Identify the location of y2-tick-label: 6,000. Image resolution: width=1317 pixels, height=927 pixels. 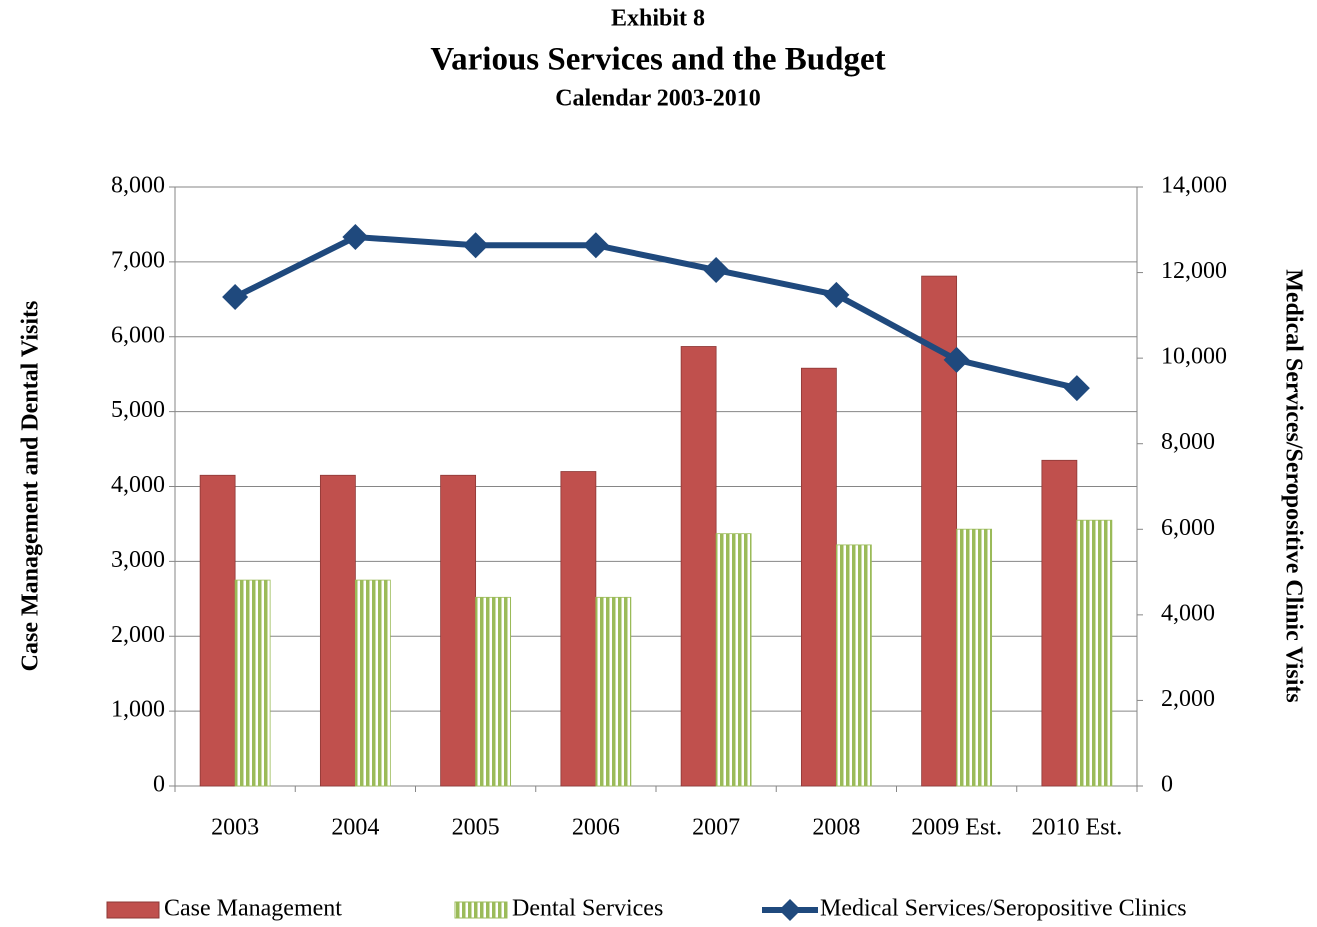
(1188, 528).